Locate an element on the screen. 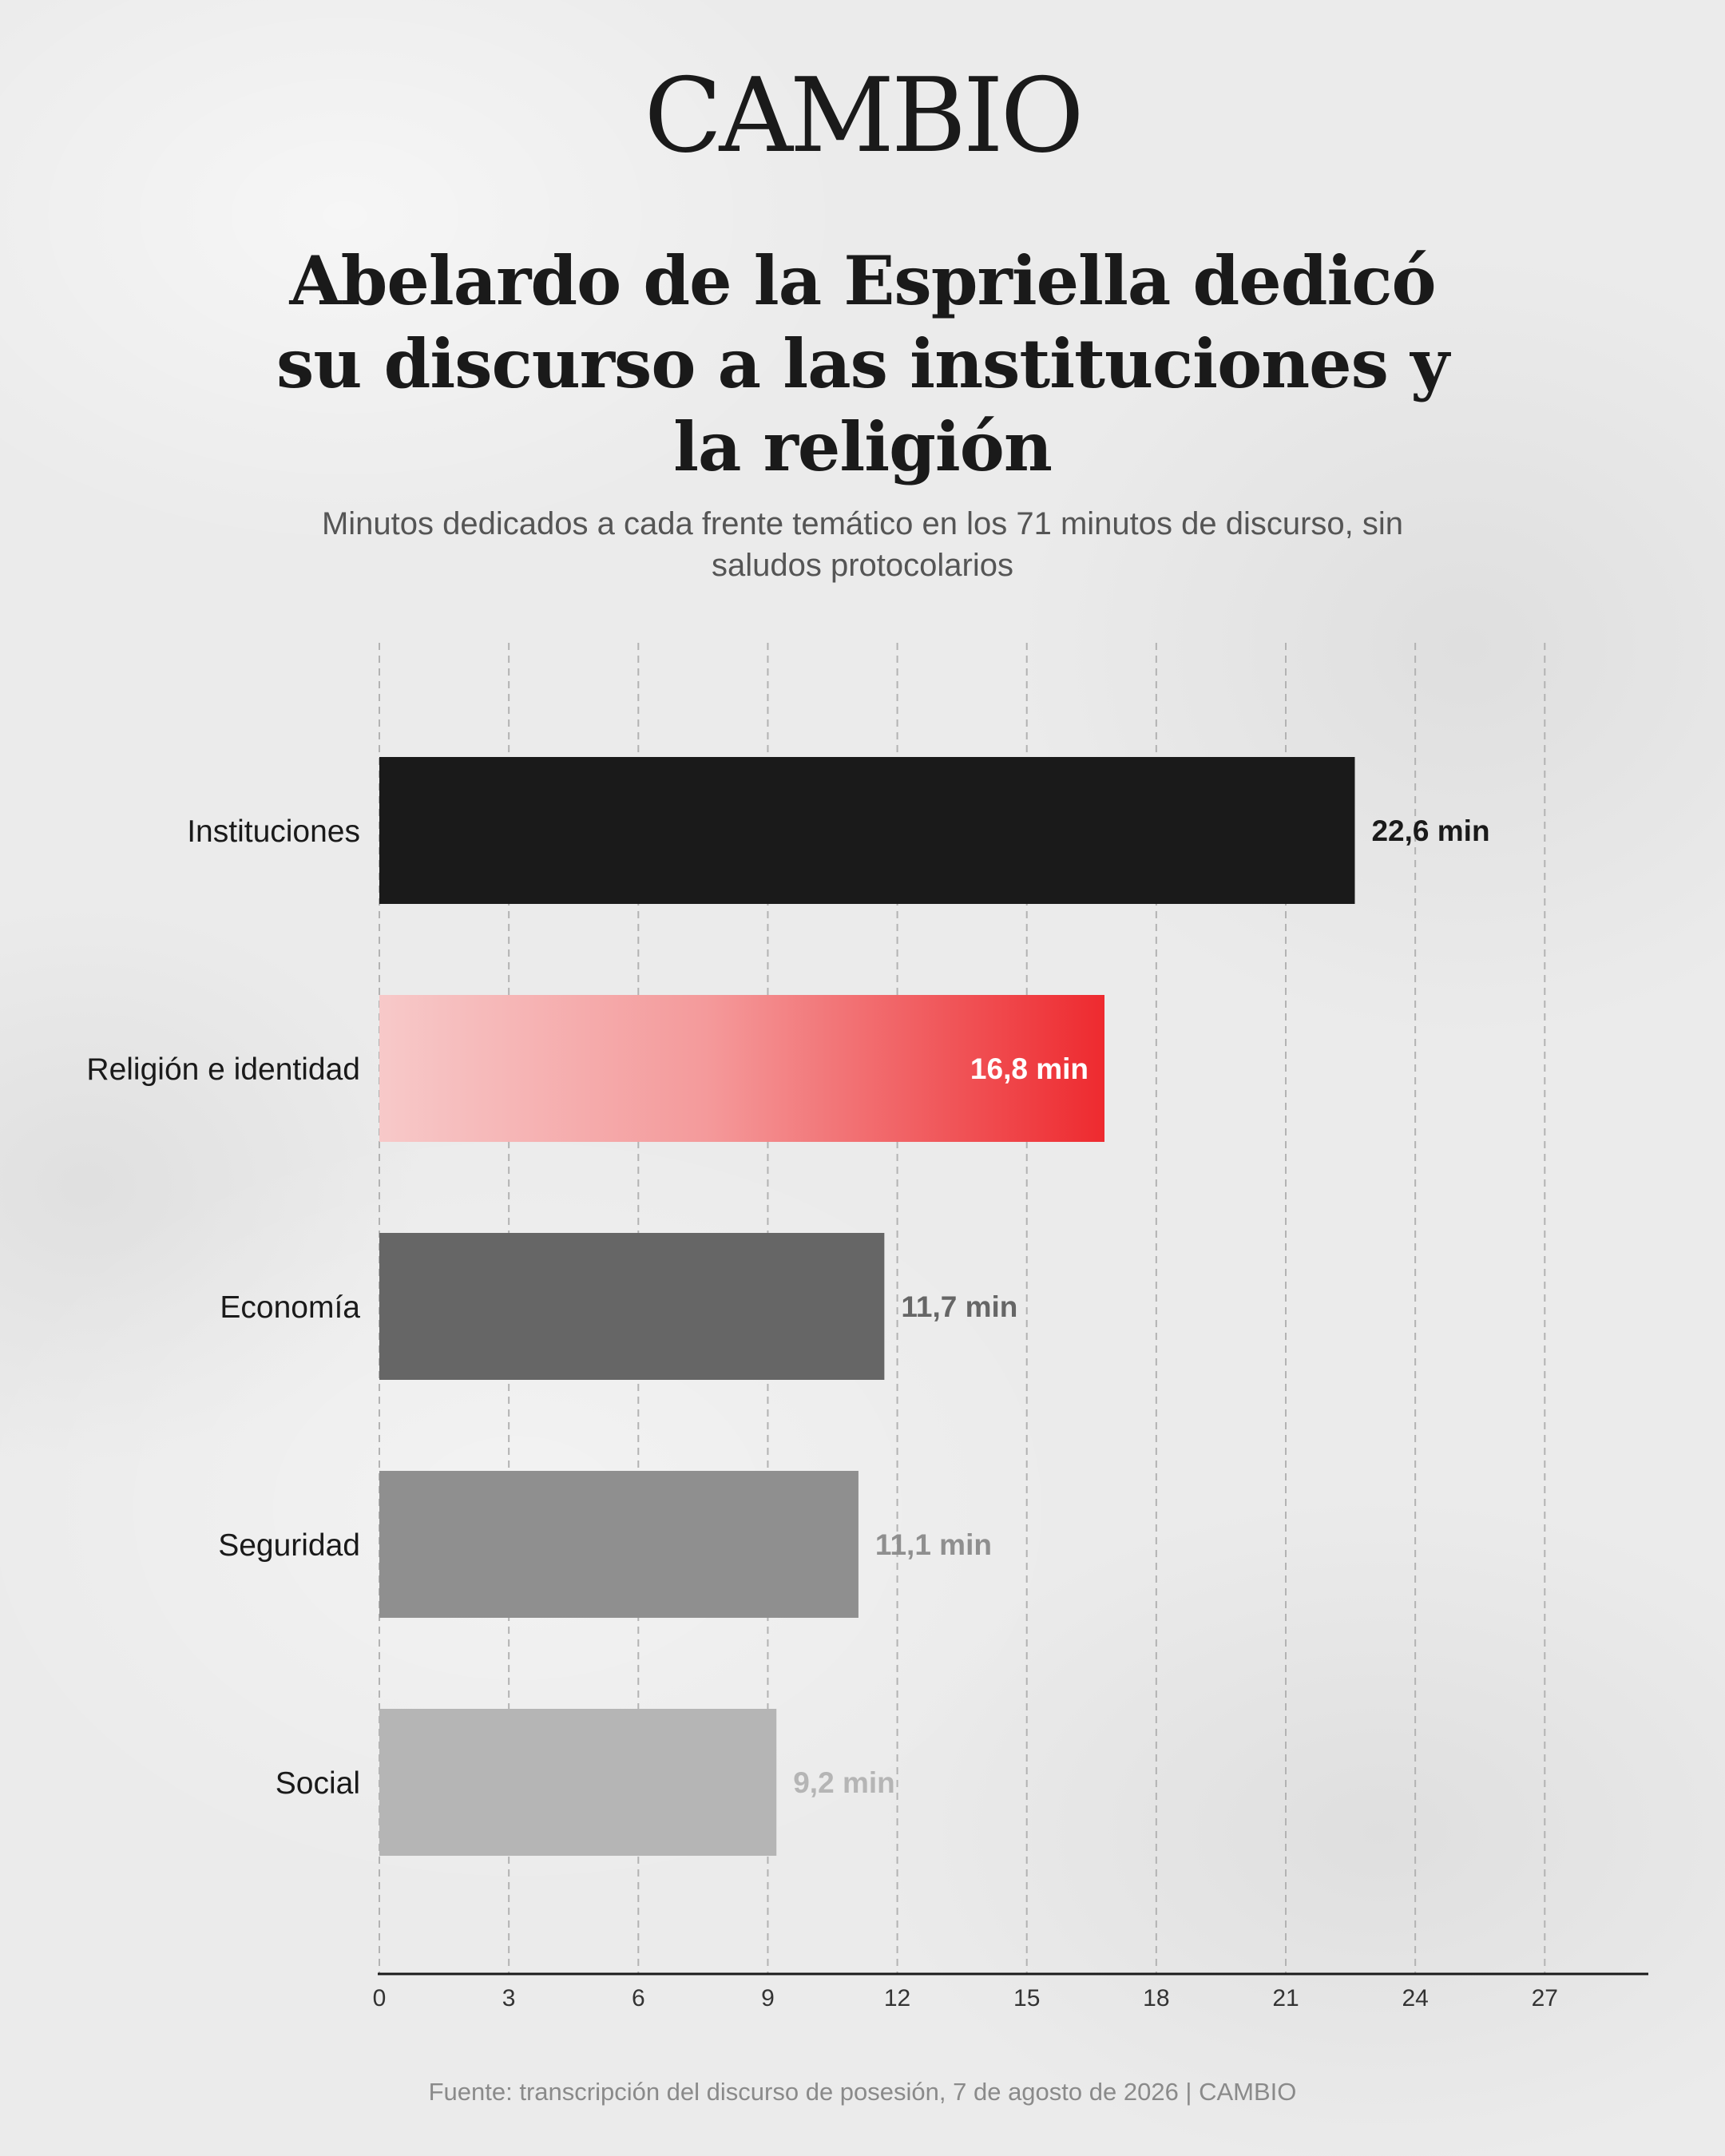 The width and height of the screenshot is (1725, 2156). value-label: 9,2 min is located at coordinates (843, 1782).